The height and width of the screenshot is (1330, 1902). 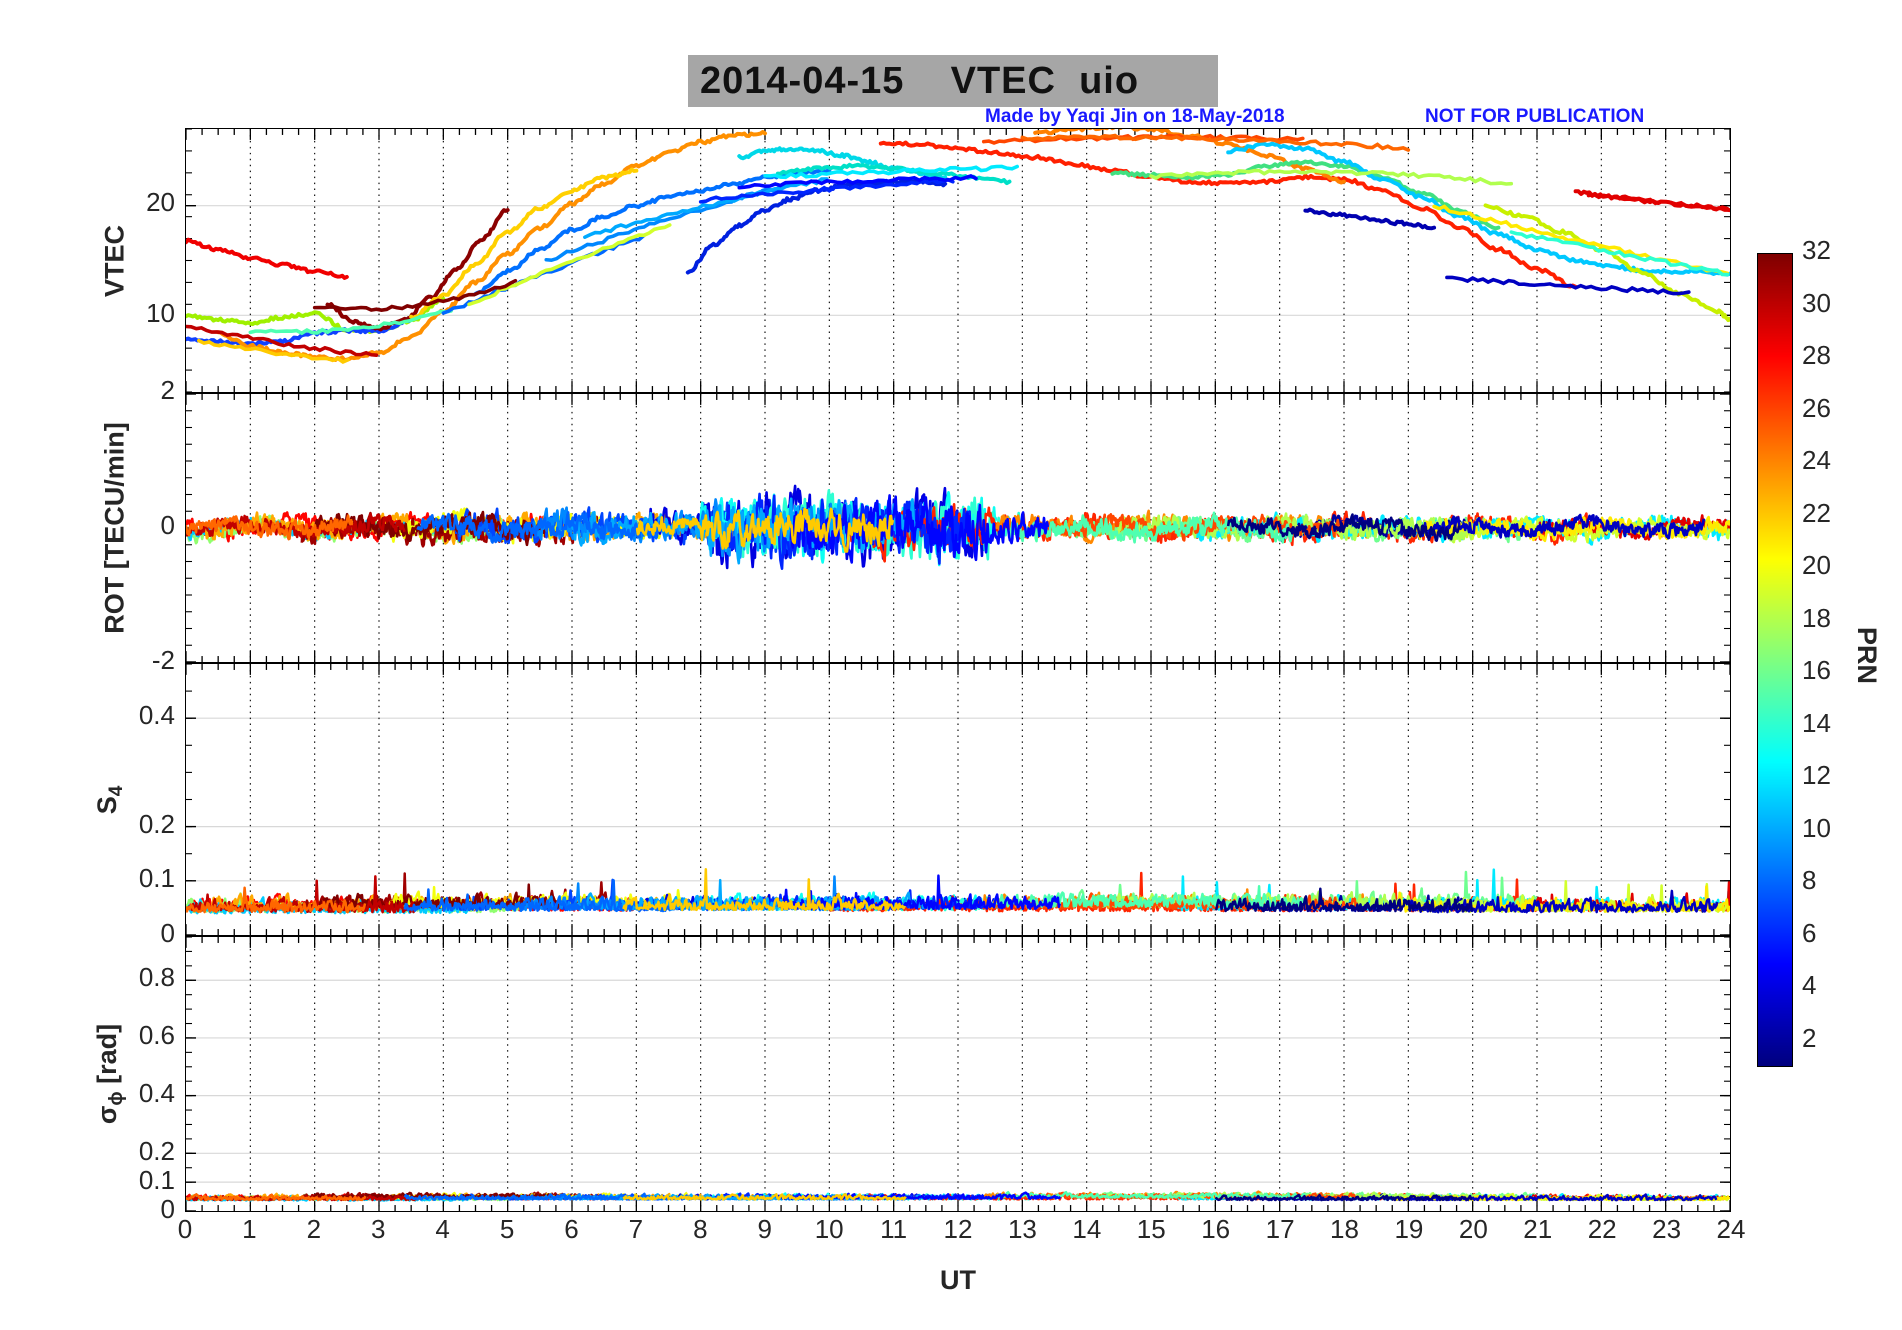 I want to click on title-background, so click(x=953, y=81).